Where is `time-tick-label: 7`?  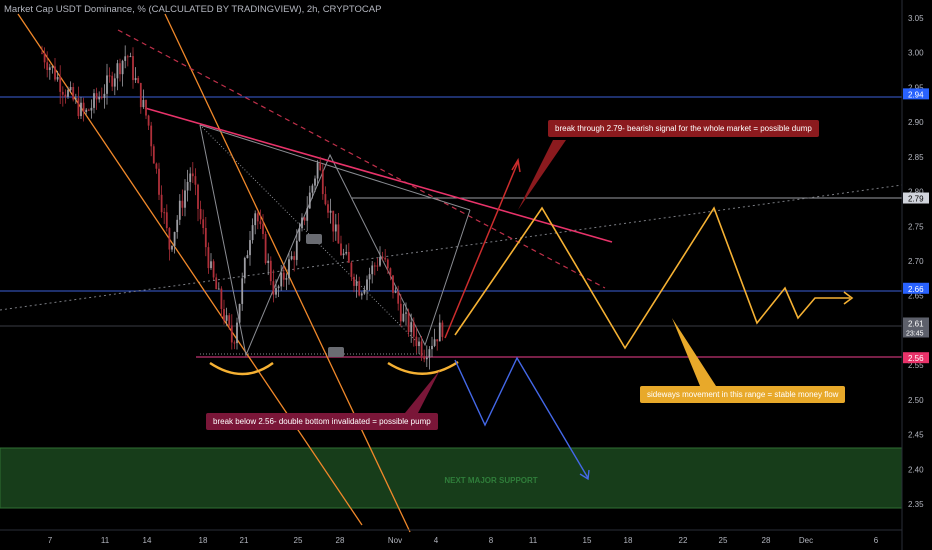
time-tick-label: 7 is located at coordinates (50, 540).